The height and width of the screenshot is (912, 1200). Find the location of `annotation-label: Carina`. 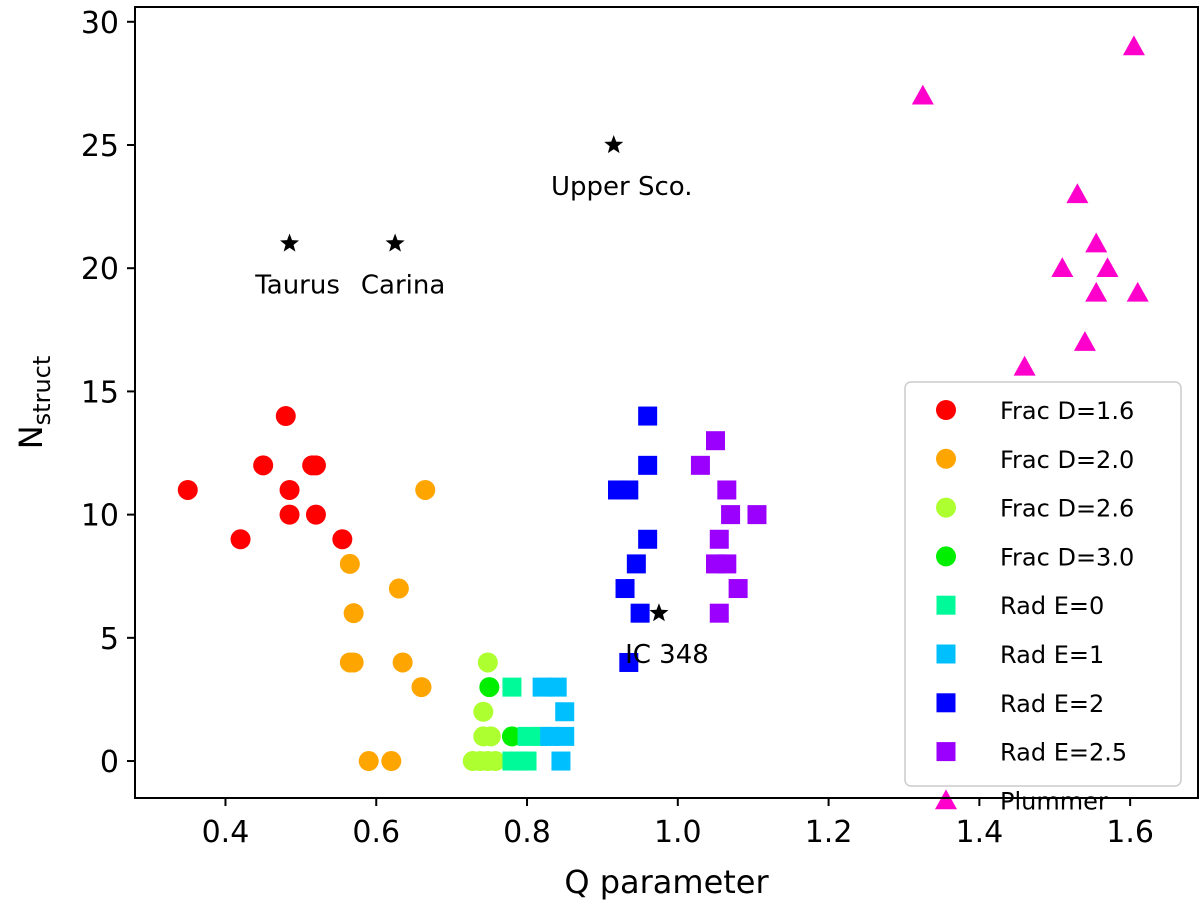

annotation-label: Carina is located at coordinates (403, 286).